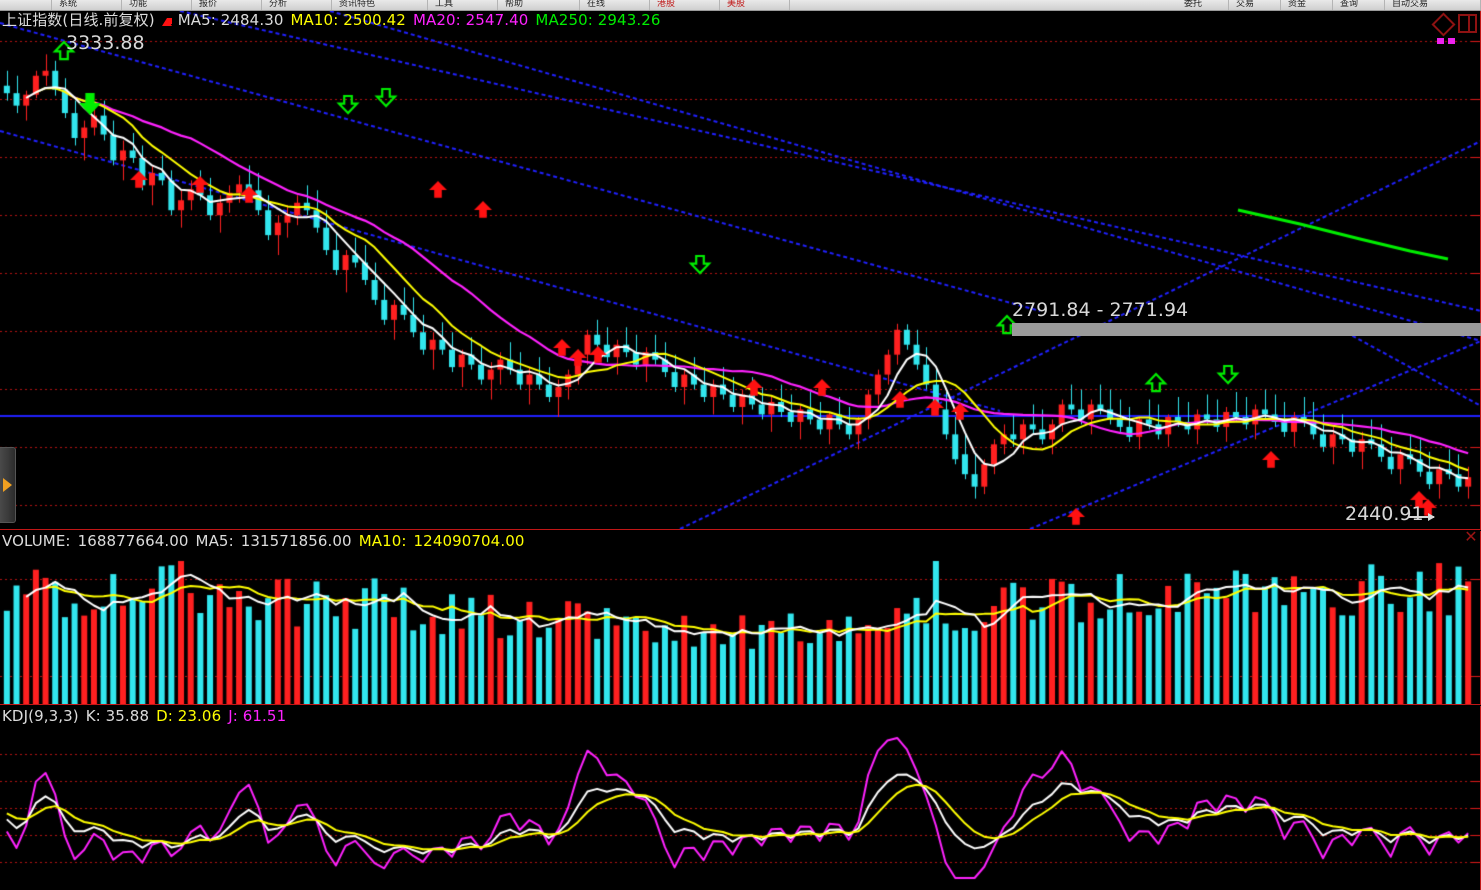 This screenshot has width=1481, height=890. What do you see at coordinates (257, 716) in the screenshot?
I see `kdj-j-label: J: 61.51` at bounding box center [257, 716].